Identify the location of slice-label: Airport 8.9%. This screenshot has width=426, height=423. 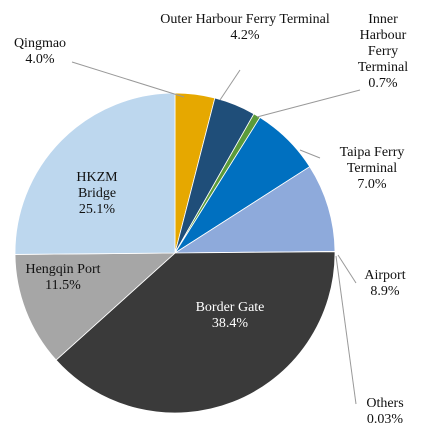
(385, 284).